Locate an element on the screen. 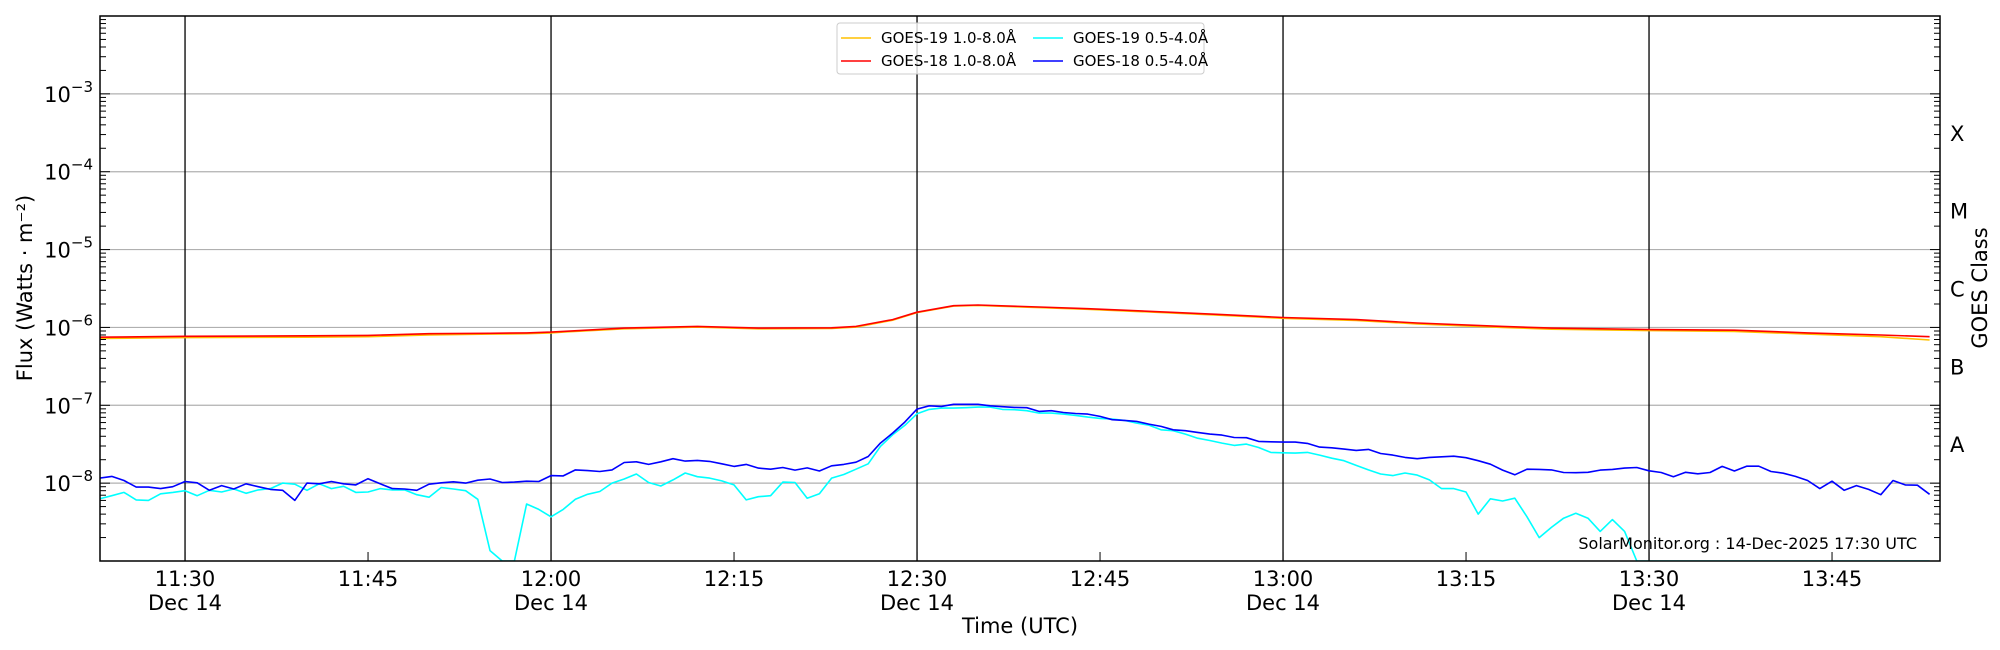 The height and width of the screenshot is (650, 2000). right-axis-label: GOES Class is located at coordinates (1980, 287).